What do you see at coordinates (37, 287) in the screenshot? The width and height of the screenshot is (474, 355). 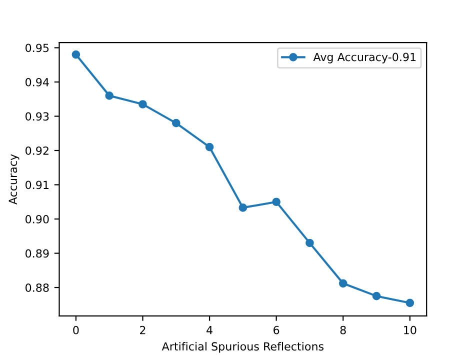 I see `y-tick-label: 0.88` at bounding box center [37, 287].